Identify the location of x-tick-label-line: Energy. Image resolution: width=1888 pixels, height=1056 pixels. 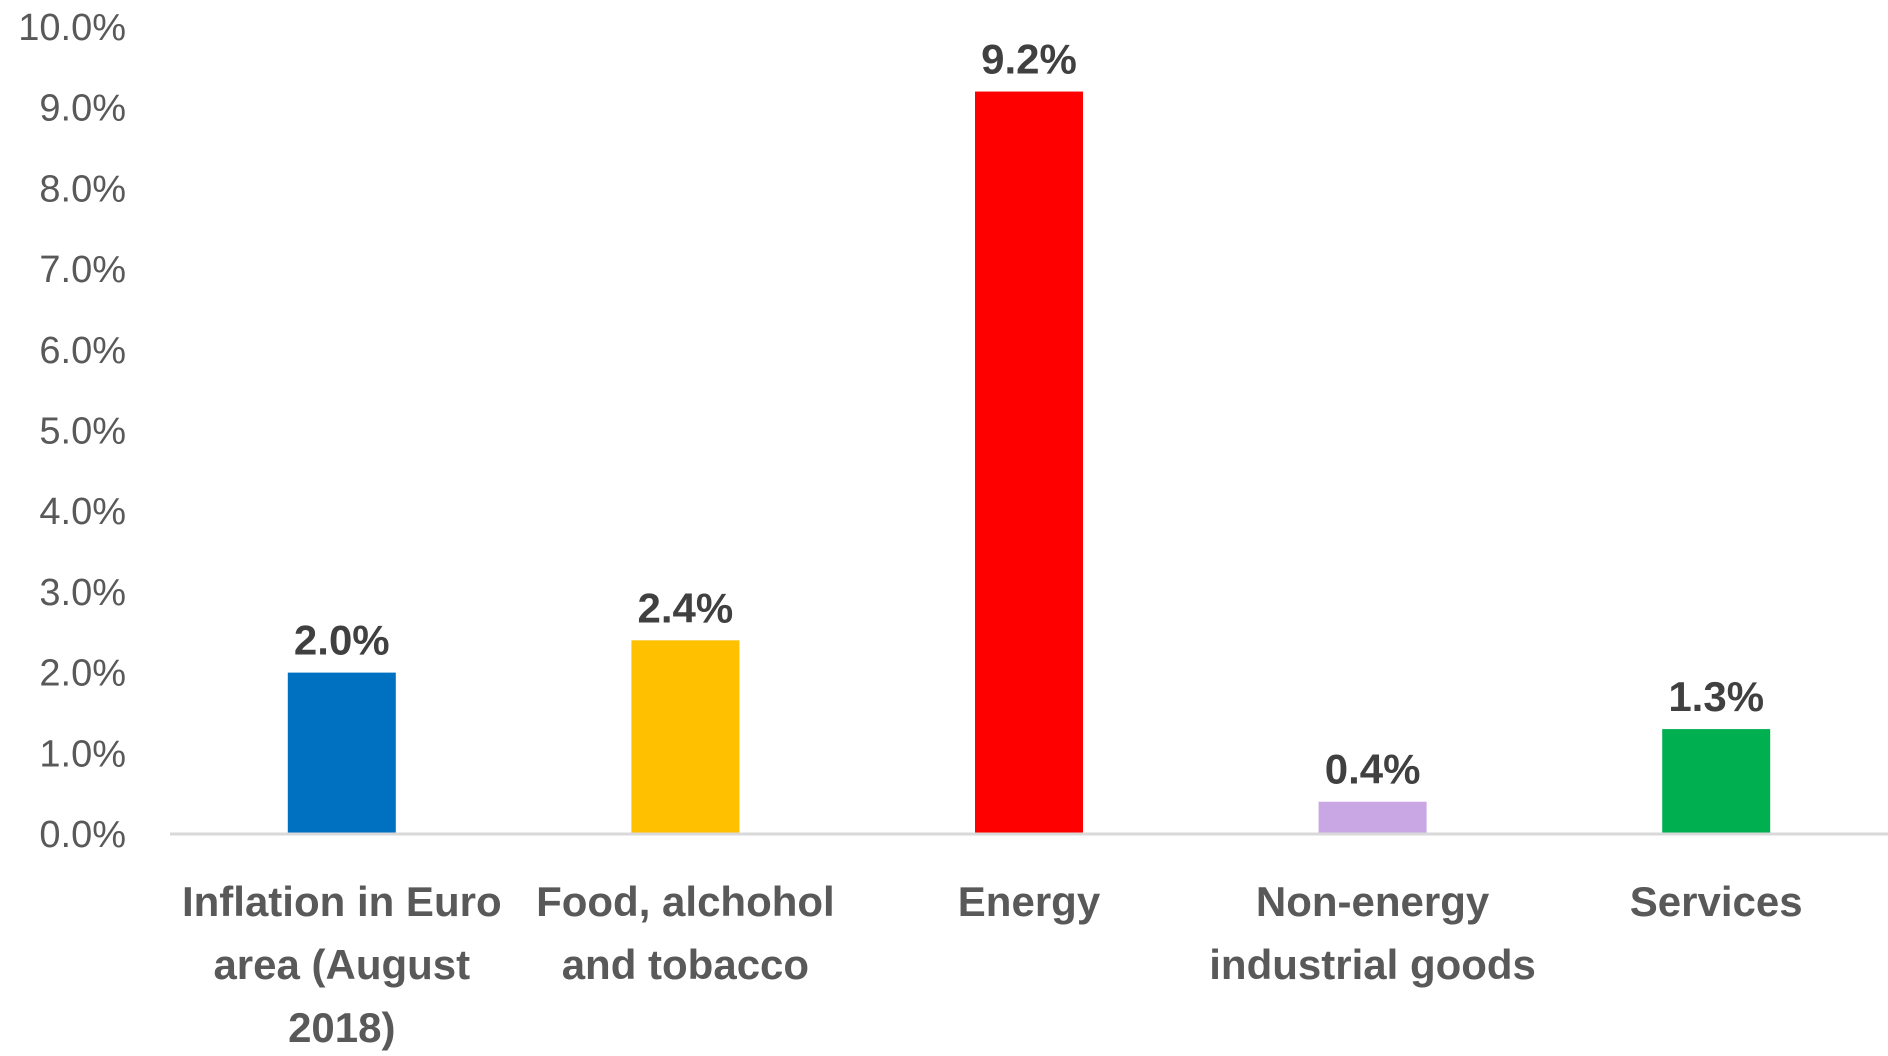
(1029, 901).